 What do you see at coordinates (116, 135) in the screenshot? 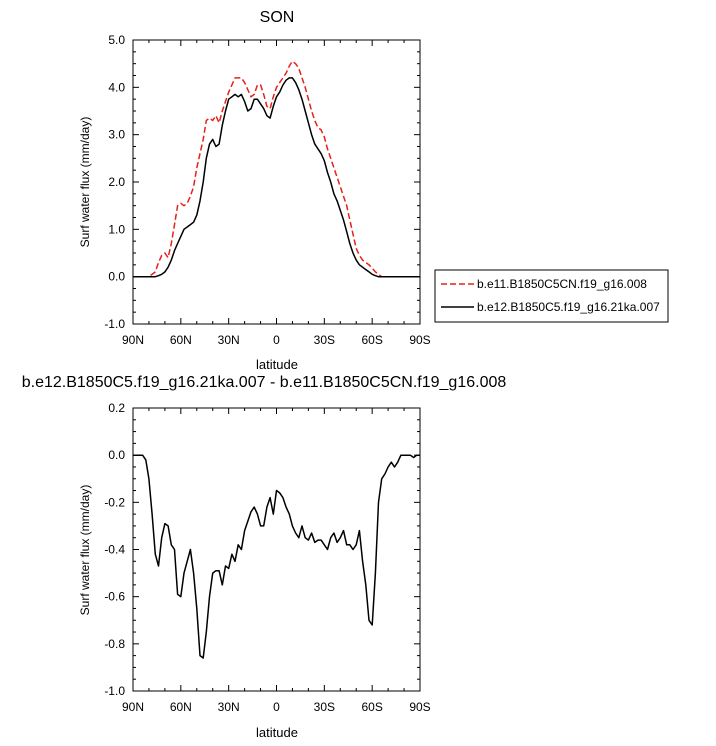
I see `top-y-tick-label: 3.0` at bounding box center [116, 135].